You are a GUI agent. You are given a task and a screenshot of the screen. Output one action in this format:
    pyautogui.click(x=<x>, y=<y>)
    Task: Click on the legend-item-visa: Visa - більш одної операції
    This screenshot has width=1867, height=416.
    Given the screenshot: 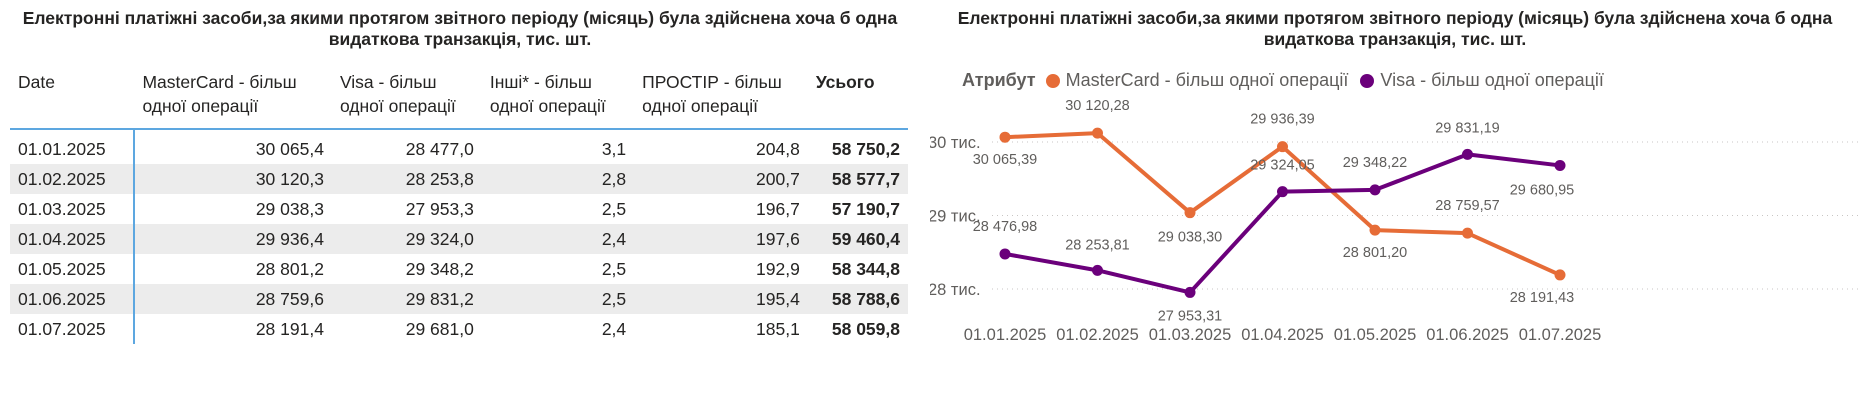 What is the action you would take?
    pyautogui.click(x=1482, y=80)
    